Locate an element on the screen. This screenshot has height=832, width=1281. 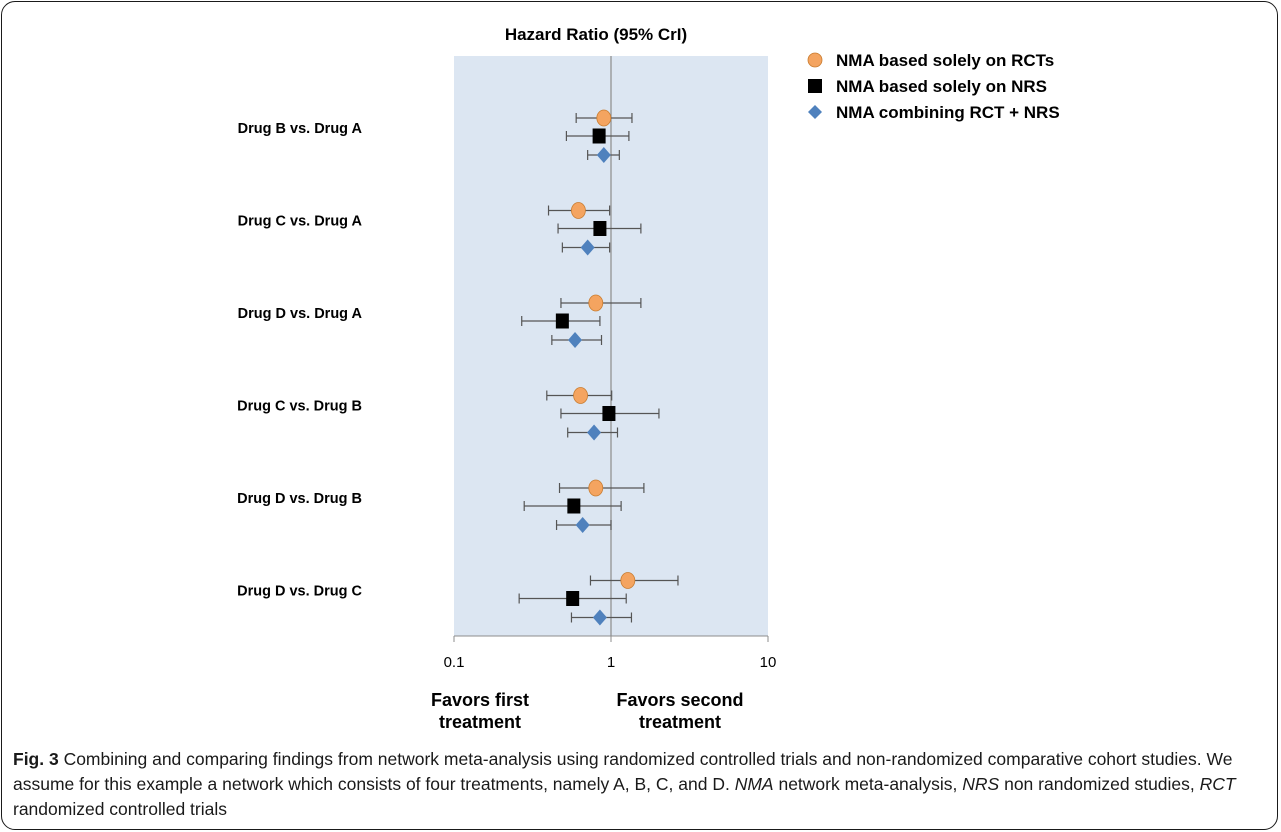
legend-marker-square is located at coordinates (815, 86).